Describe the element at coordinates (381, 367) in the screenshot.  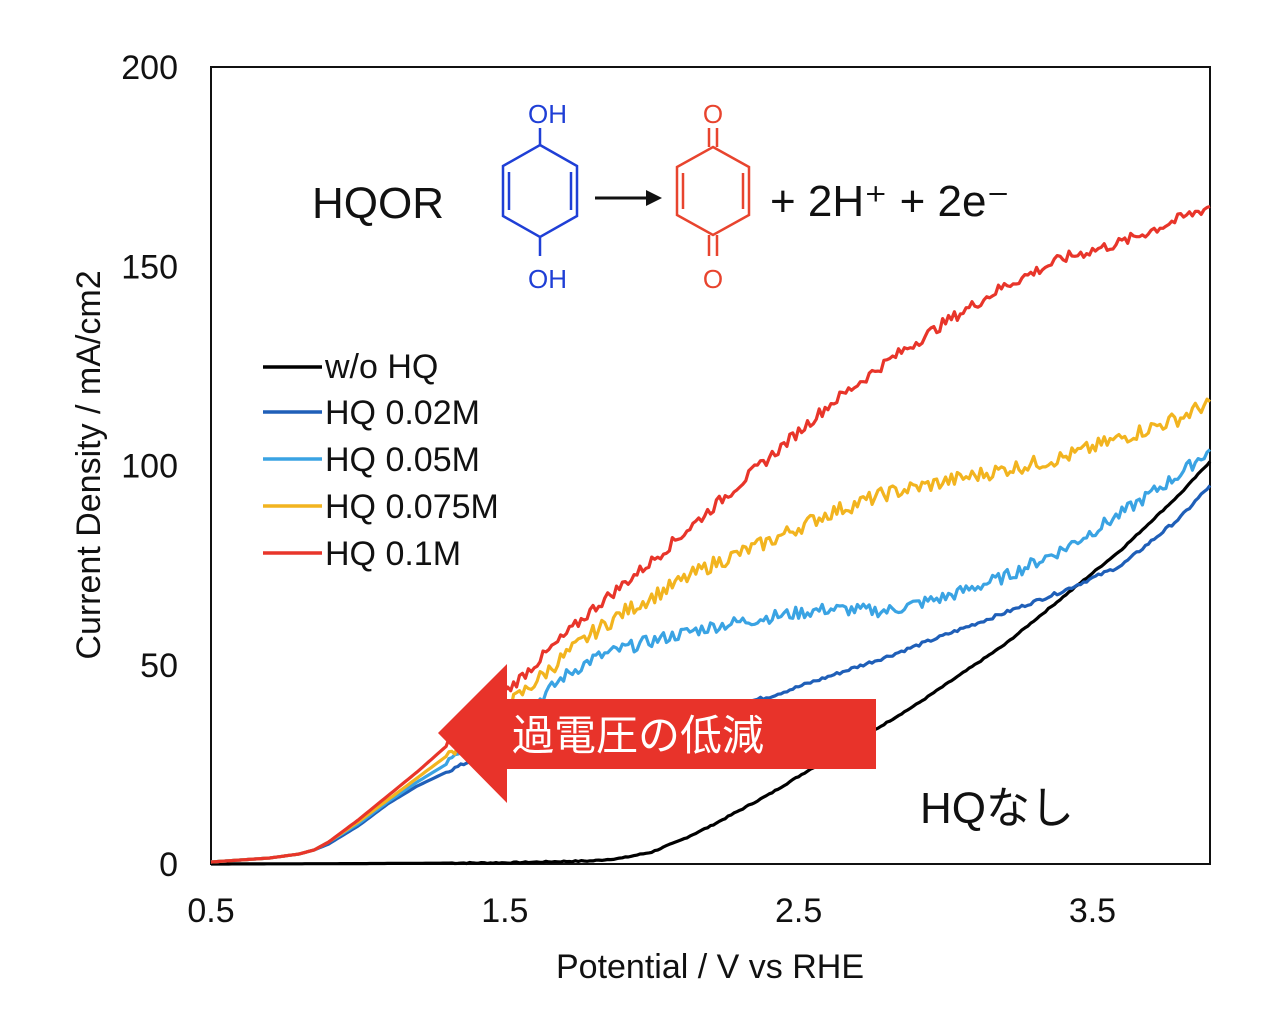
I see `legend-label-wo-hq: w/o HQ` at that location.